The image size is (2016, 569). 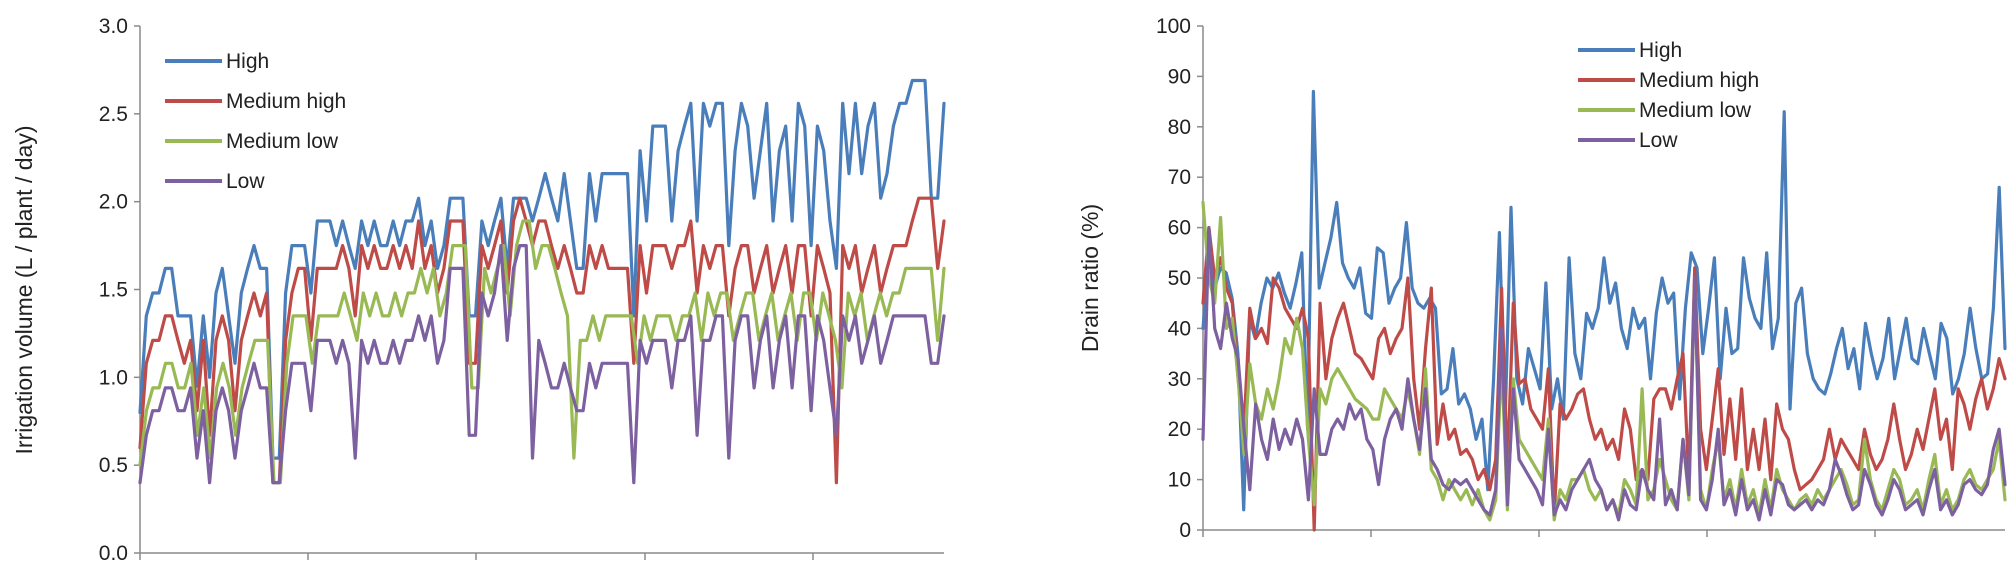 What do you see at coordinates (113, 114) in the screenshot?
I see `left-y-tick-label: 2.5` at bounding box center [113, 114].